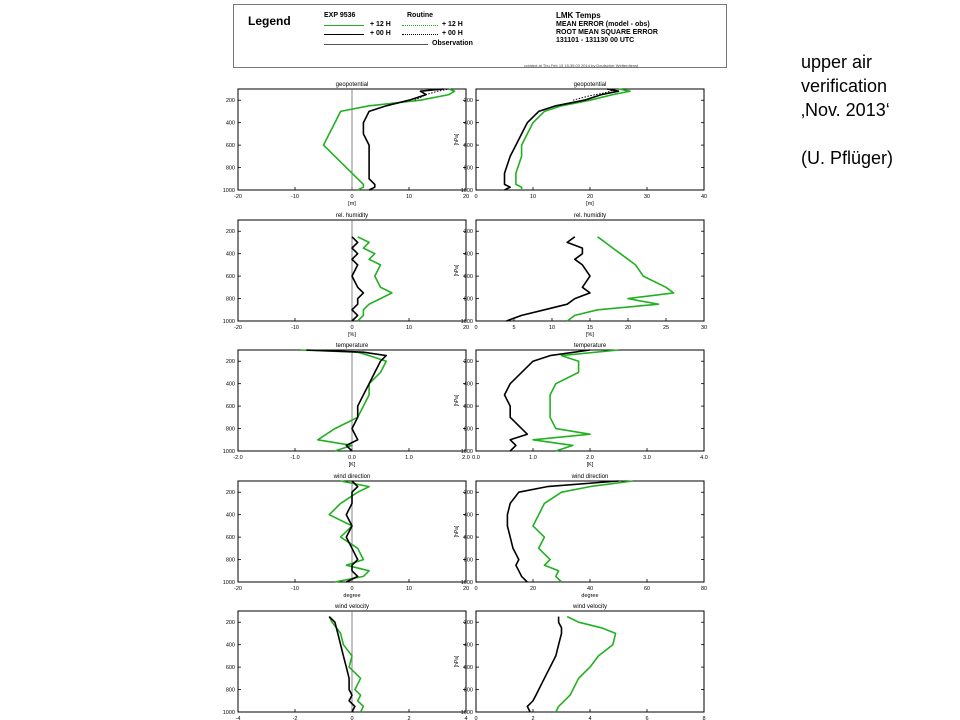  I want to click on x-tick-label: 0.0, so click(476, 458).